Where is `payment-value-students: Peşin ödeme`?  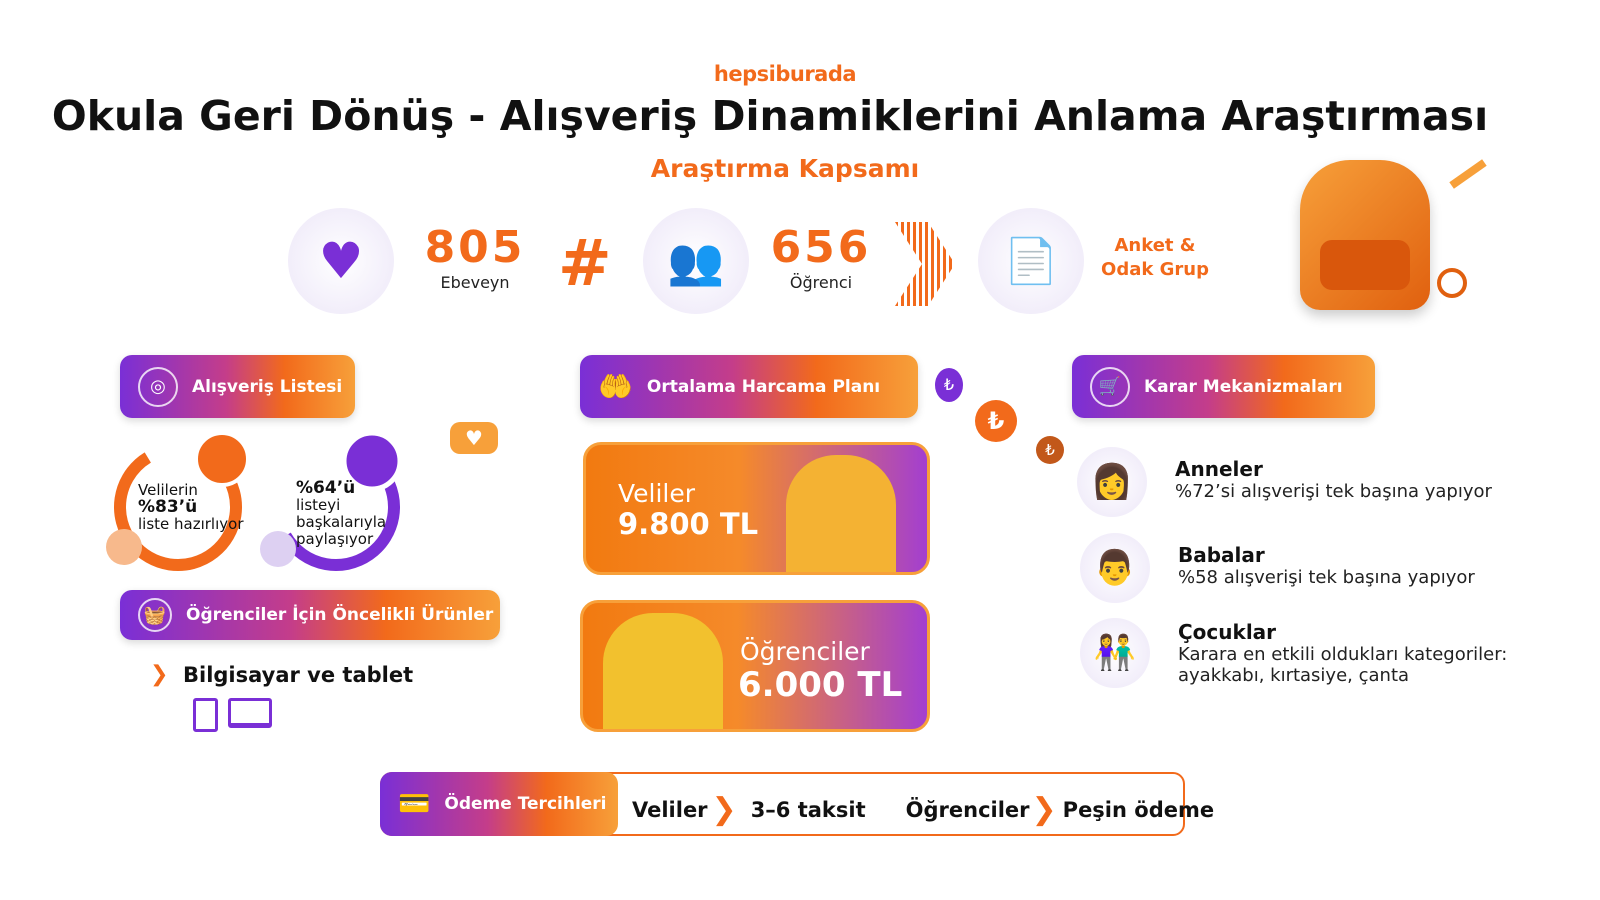
payment-value-students: Peşin ödeme is located at coordinates (1138, 809).